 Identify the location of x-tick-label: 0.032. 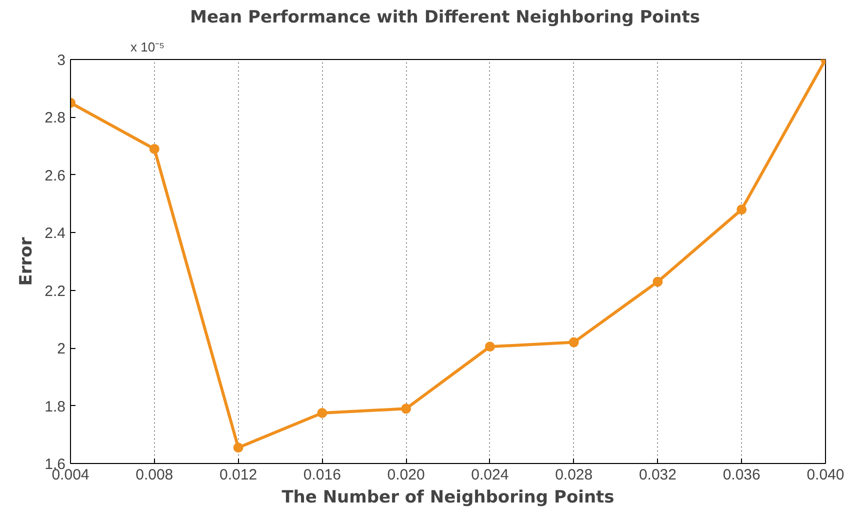
(657, 475).